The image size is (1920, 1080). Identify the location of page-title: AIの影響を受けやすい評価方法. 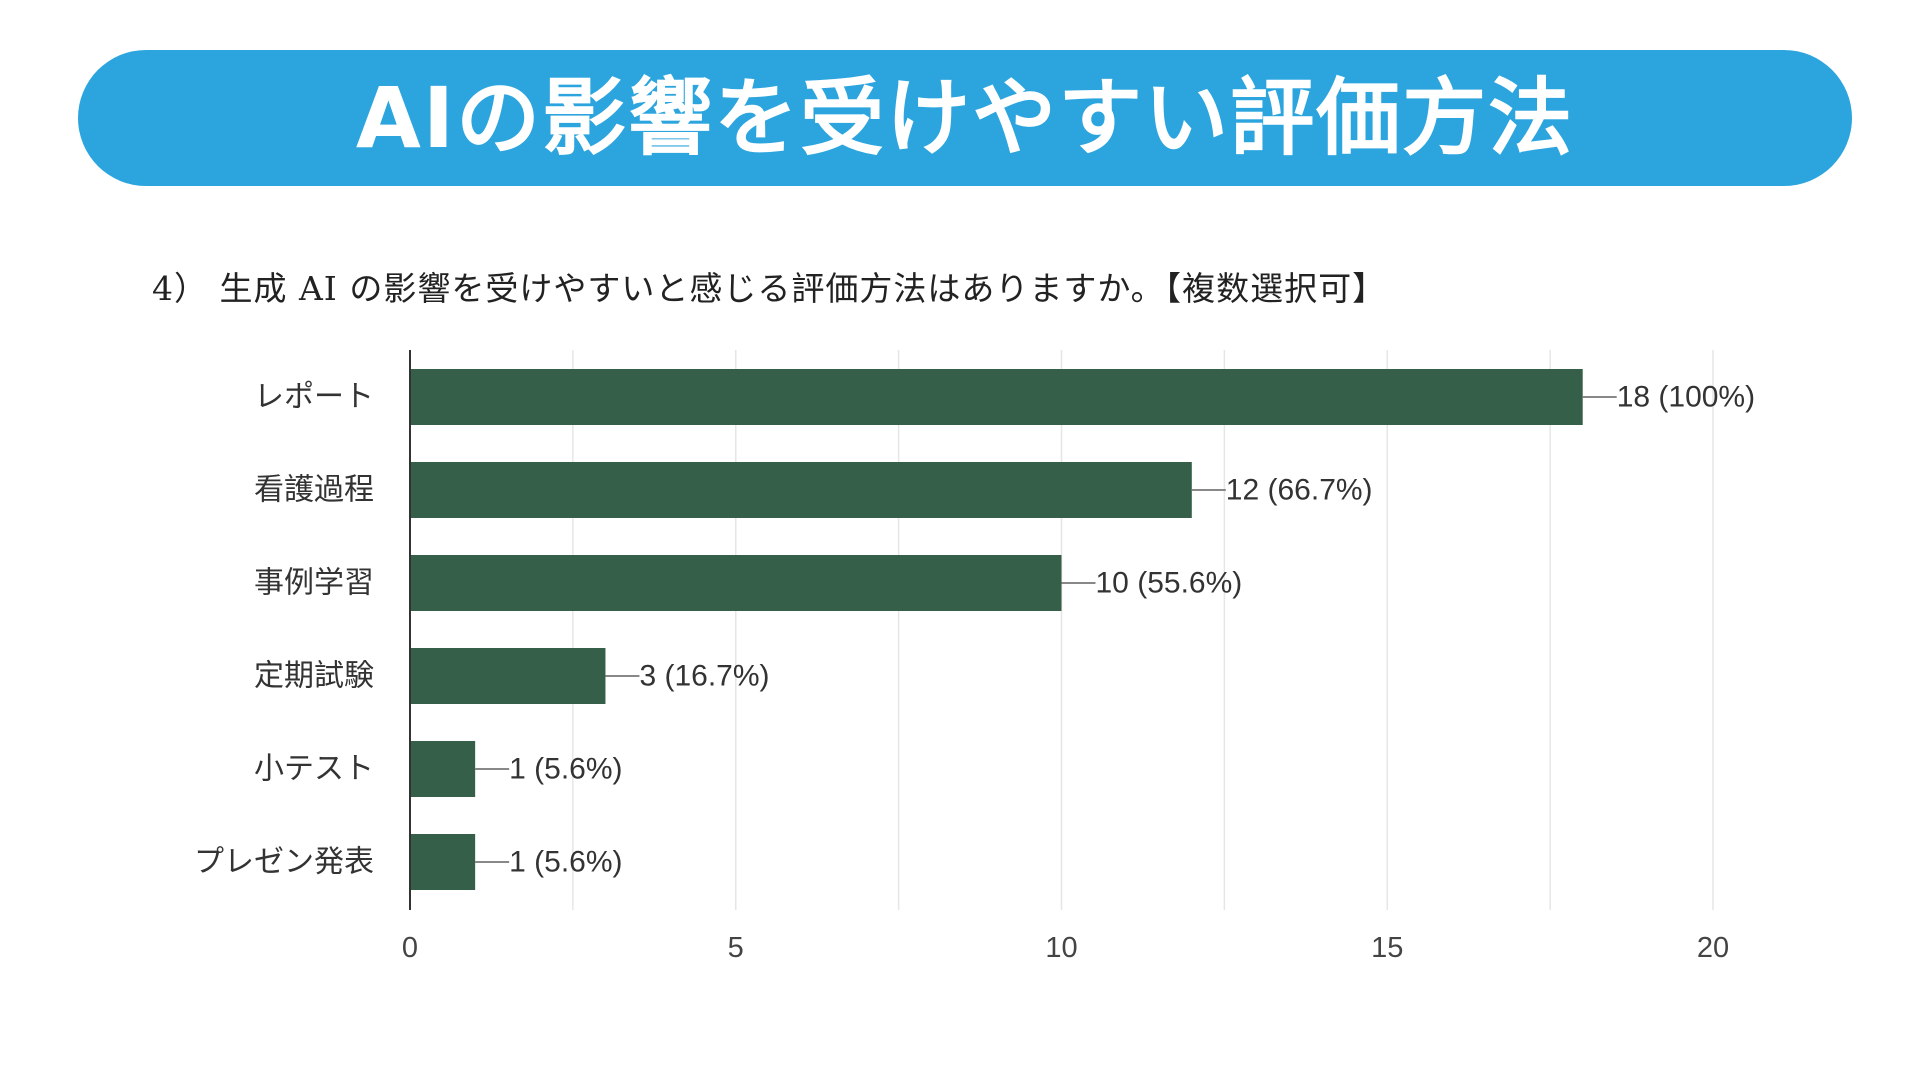
(965, 118).